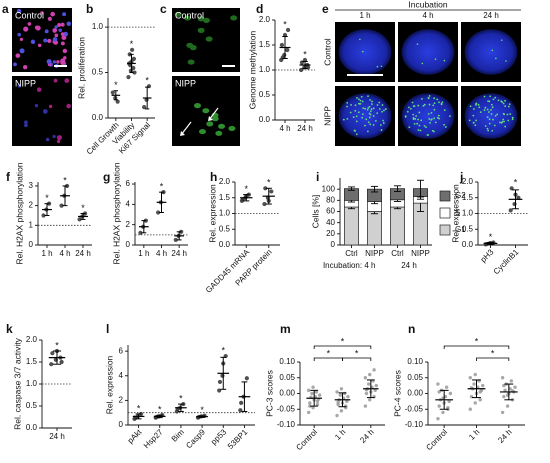 The height and width of the screenshot is (463, 550). Describe the element at coordinates (414, 408) in the screenshot. I see `y-tick-label: -0.05` at that location.